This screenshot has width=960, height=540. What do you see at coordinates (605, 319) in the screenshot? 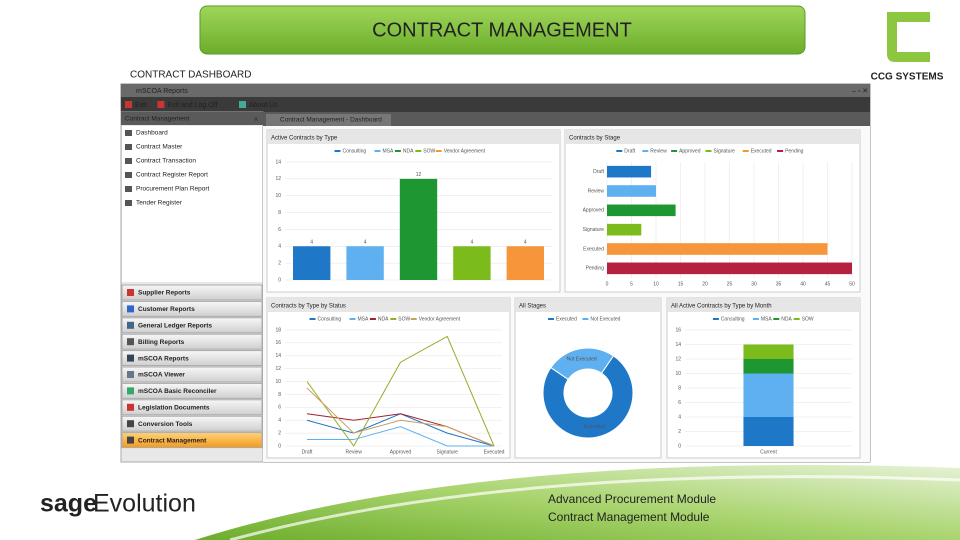
I see `legend-label: Not Executed` at bounding box center [605, 319].